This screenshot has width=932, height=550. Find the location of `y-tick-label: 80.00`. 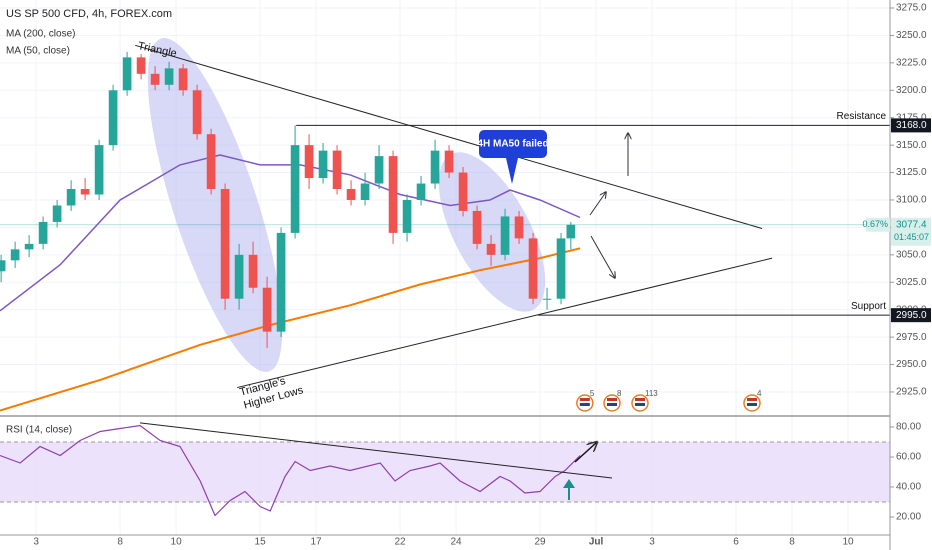

y-tick-label: 80.00 is located at coordinates (908, 427).